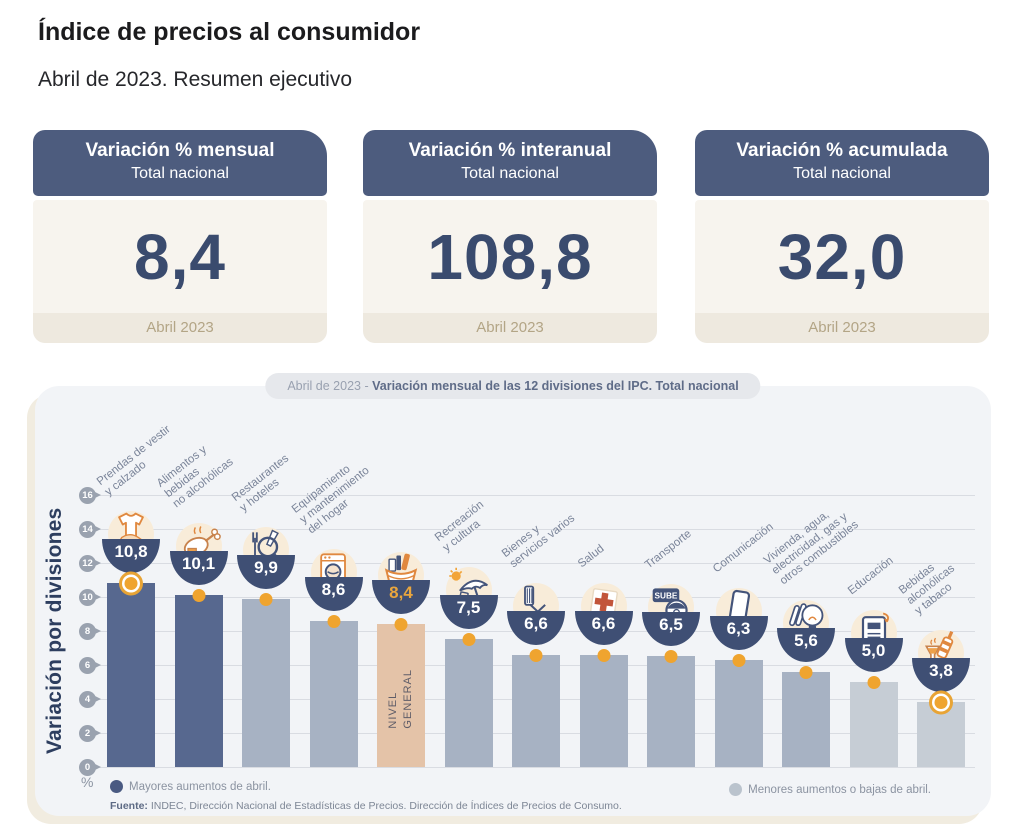 This screenshot has height=836, width=1023. What do you see at coordinates (941, 675) in the screenshot?
I see `value-basket: 3,8` at bounding box center [941, 675].